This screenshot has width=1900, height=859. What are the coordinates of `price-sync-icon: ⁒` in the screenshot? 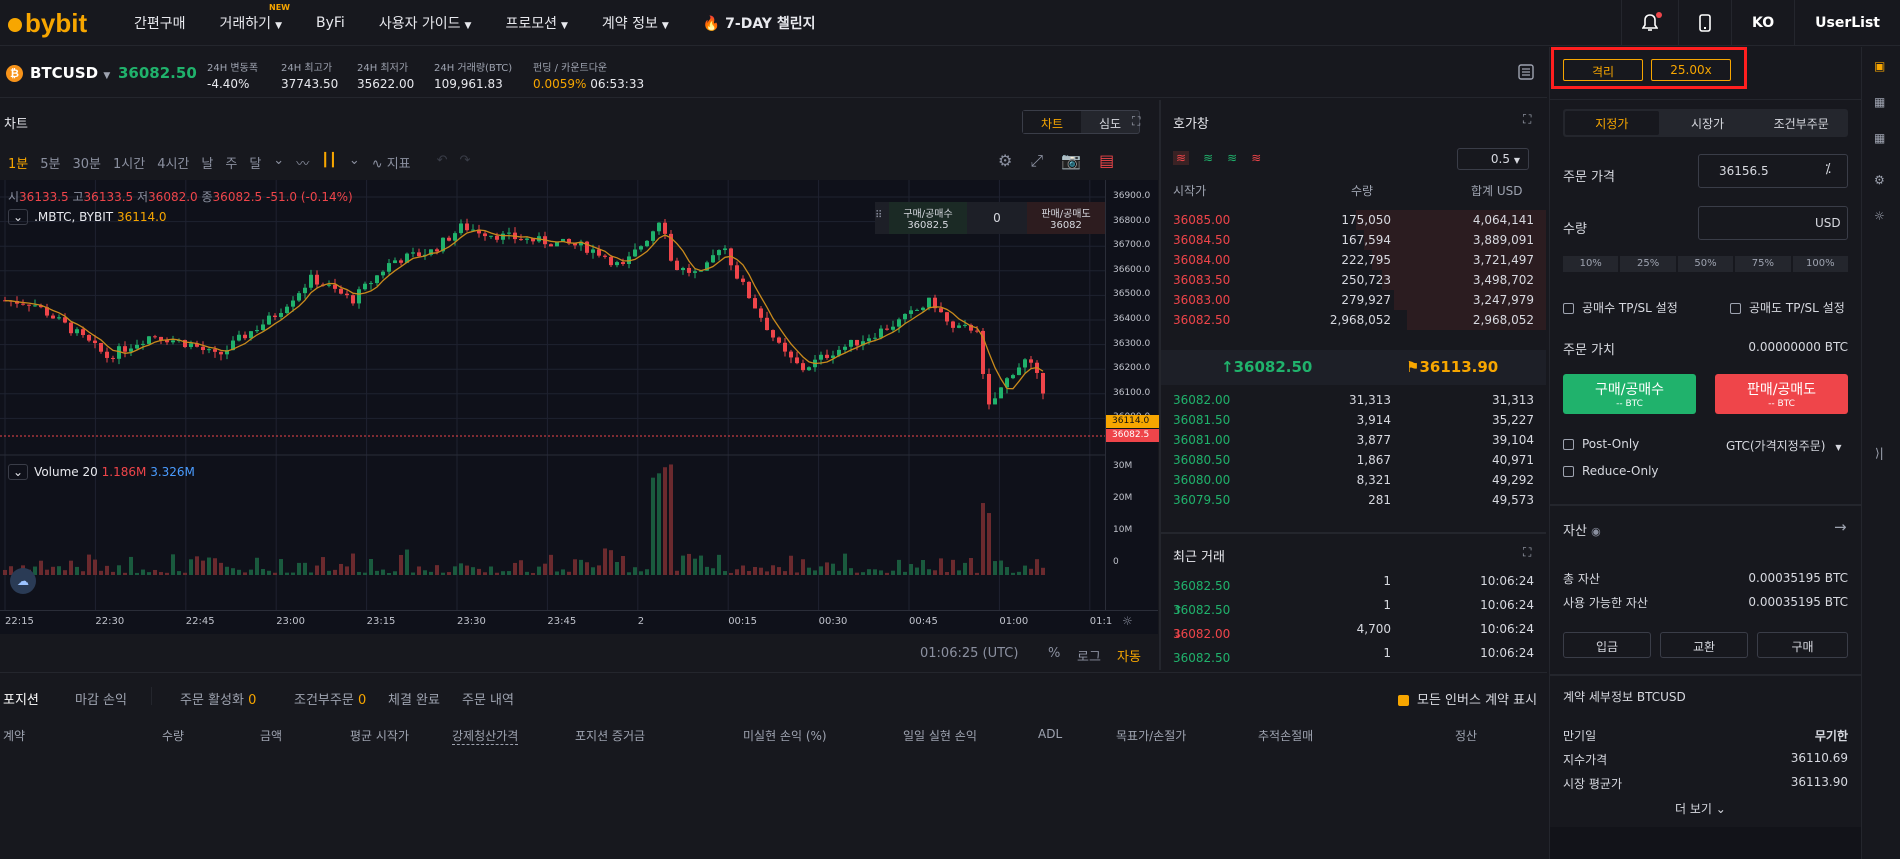 It's located at (1828, 169).